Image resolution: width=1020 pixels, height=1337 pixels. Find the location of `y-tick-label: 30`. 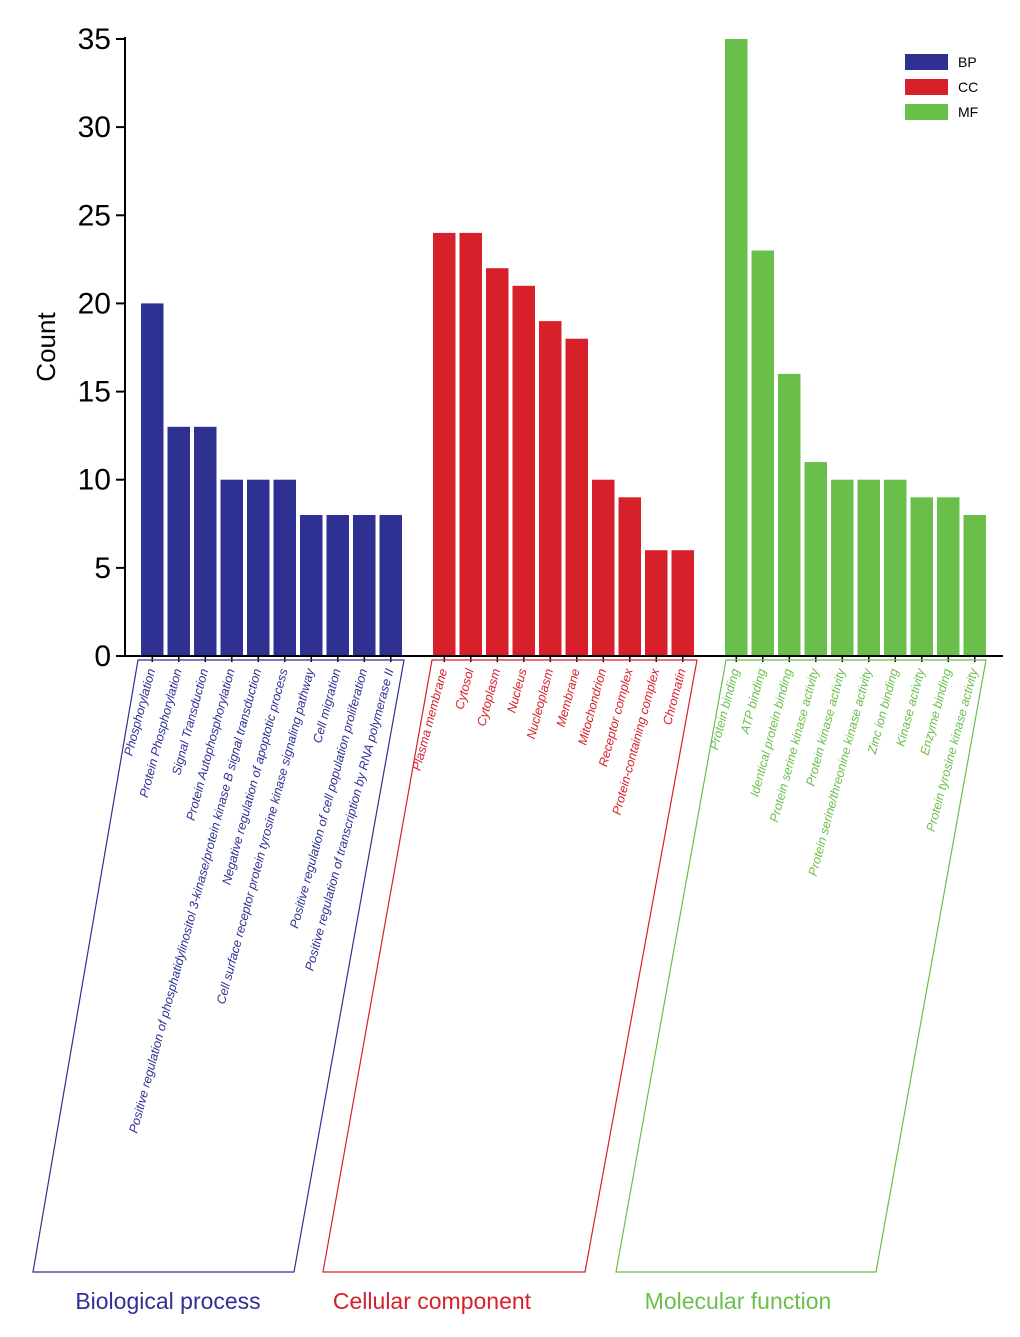

y-tick-label: 30 is located at coordinates (94, 127).